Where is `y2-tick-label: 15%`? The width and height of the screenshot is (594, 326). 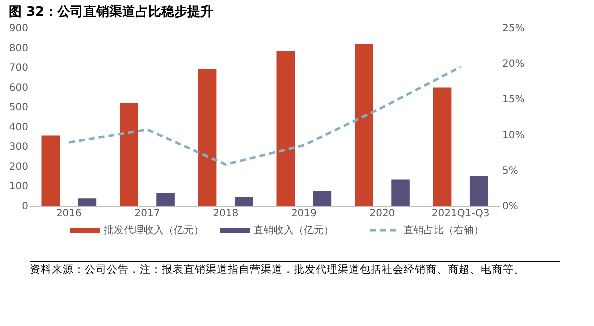 y2-tick-label: 15% is located at coordinates (513, 100).